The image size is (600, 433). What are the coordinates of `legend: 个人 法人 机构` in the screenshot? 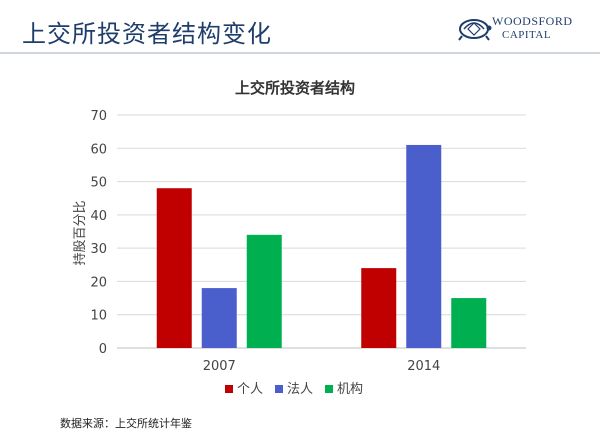 It's located at (294, 389).